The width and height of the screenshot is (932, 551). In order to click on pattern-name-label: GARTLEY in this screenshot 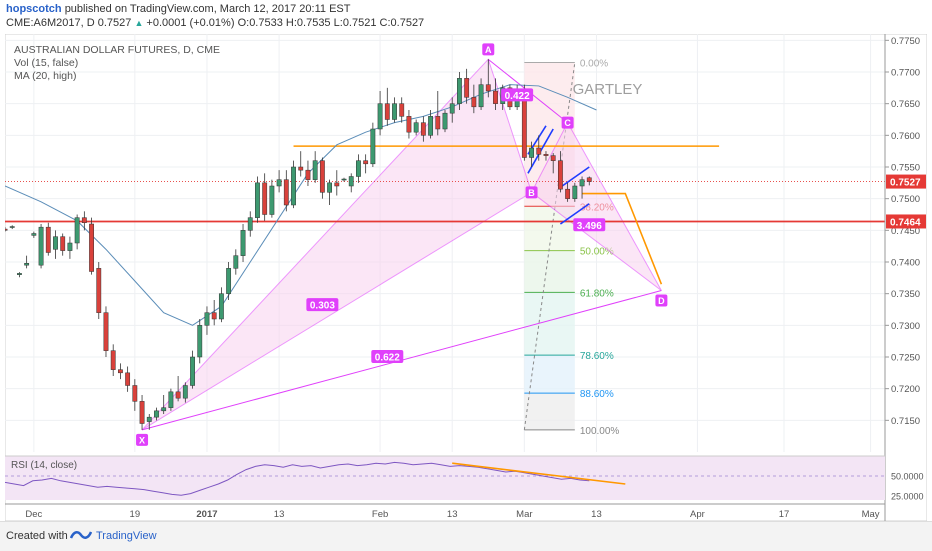, I will do `click(608, 89)`.